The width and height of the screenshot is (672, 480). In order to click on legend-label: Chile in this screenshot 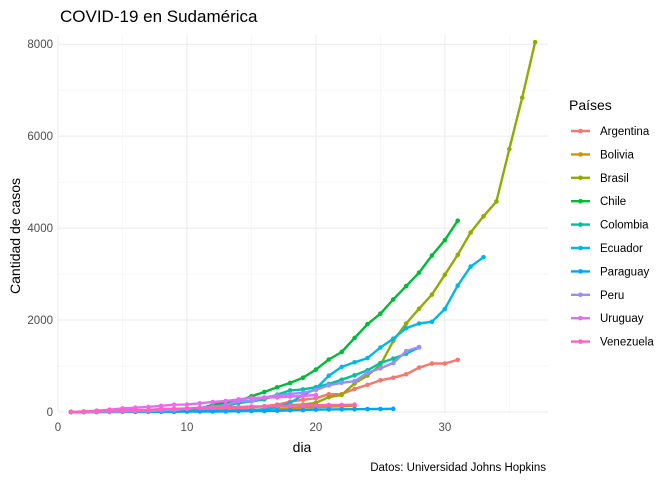, I will do `click(613, 202)`.